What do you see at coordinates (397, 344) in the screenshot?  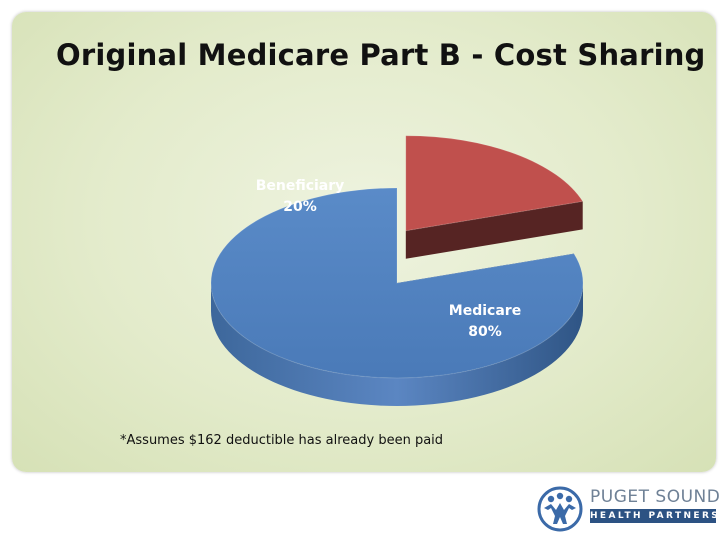 I see `pie-slice-medicare-side` at bounding box center [397, 344].